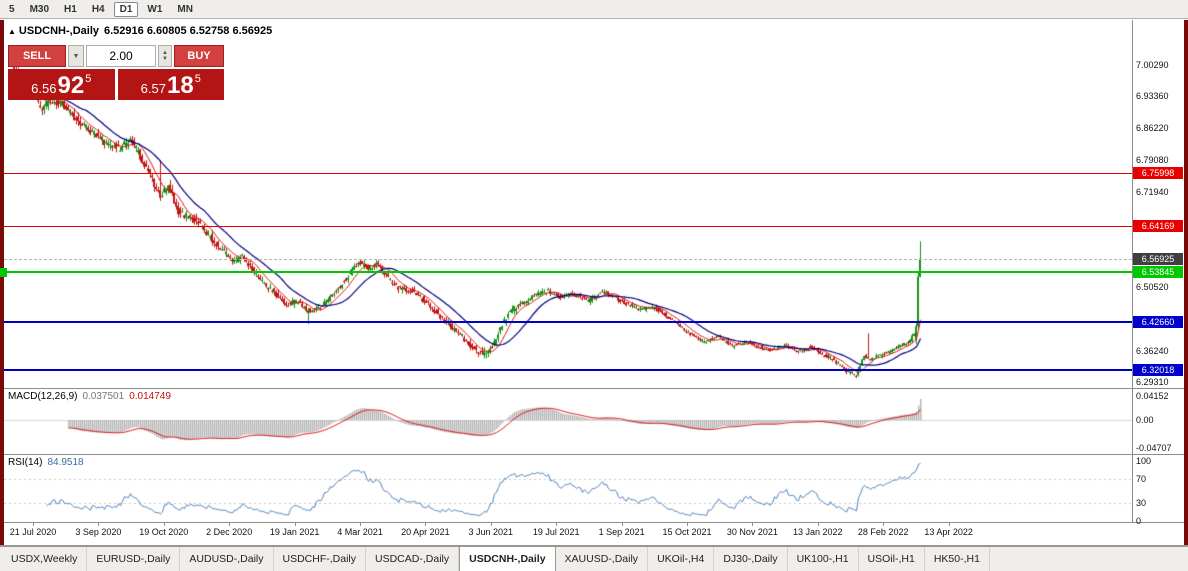  Describe the element at coordinates (155, 9) in the screenshot. I see `timeframe-button-w1: W1` at that location.